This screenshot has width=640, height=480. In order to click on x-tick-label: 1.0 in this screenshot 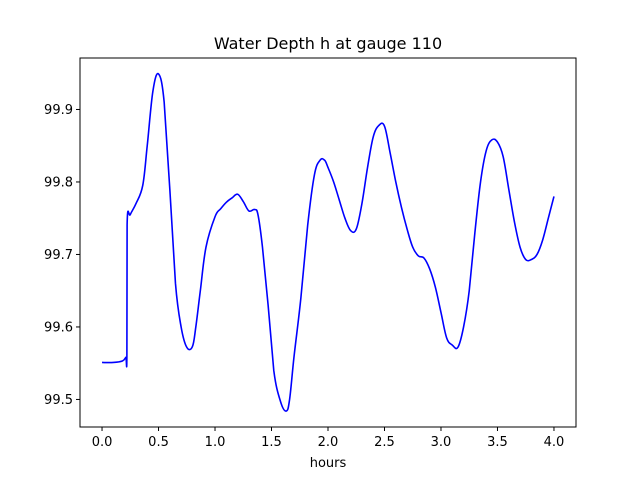, I will do `click(215, 442)`.